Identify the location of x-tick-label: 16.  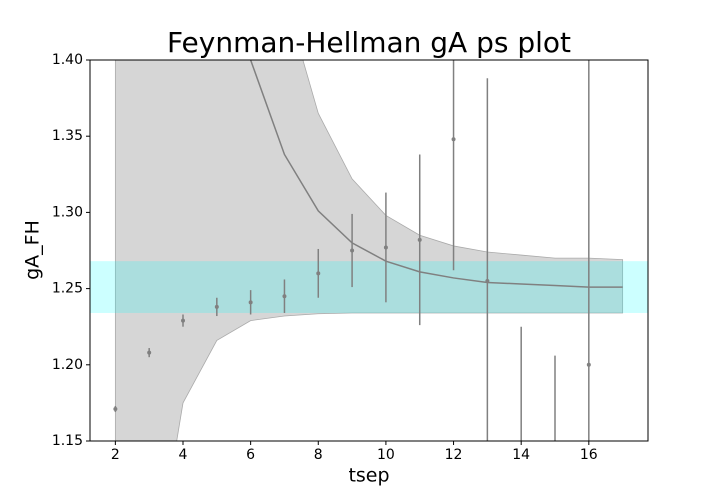
(589, 455).